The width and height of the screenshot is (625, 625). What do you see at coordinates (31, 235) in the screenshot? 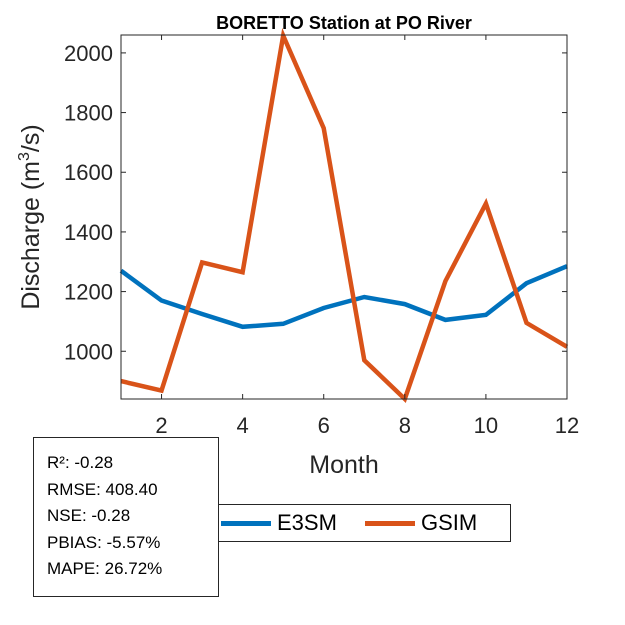
I see `y-axis-title-base: Discharge (m` at bounding box center [31, 235].